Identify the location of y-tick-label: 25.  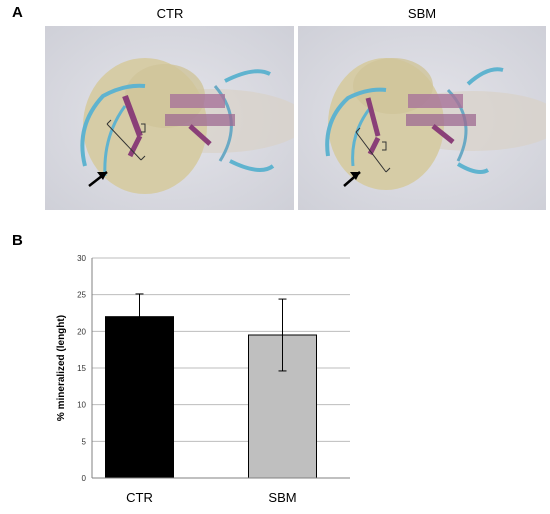
(81, 295).